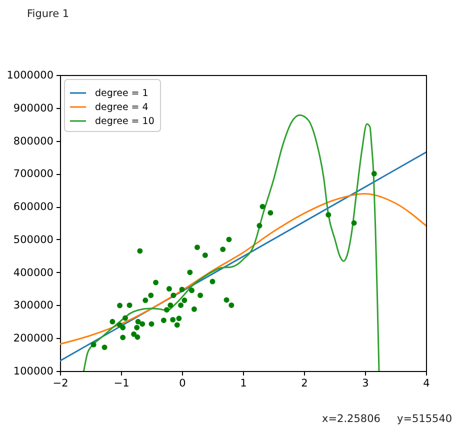 This screenshot has width=474, height=439. Describe the element at coordinates (304, 384) in the screenshot. I see `x-tick-label: 2` at that location.